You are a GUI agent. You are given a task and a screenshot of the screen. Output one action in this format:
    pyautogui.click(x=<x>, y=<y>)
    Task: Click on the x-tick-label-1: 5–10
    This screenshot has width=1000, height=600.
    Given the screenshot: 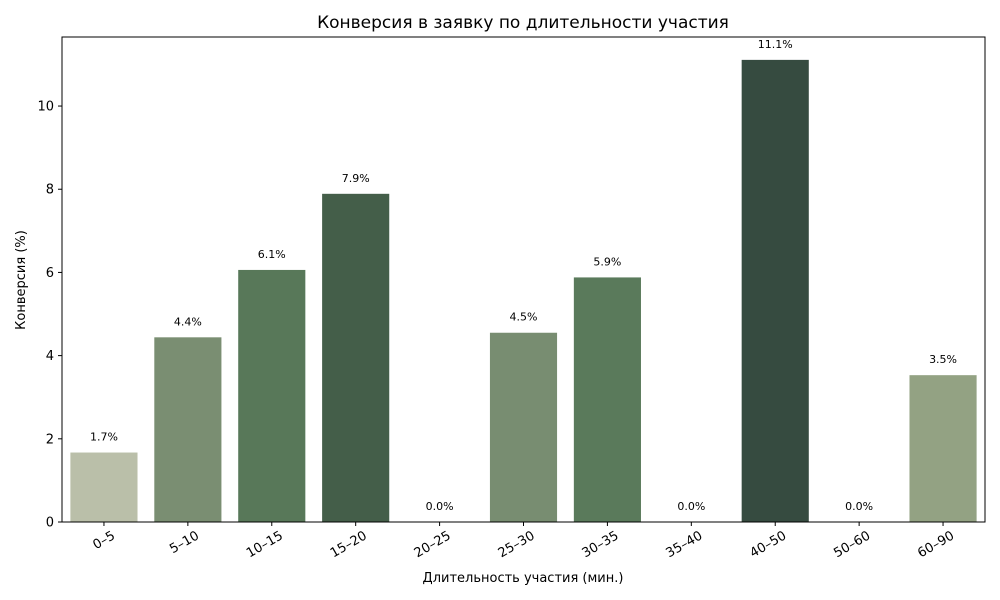 What is the action you would take?
    pyautogui.click(x=184, y=542)
    